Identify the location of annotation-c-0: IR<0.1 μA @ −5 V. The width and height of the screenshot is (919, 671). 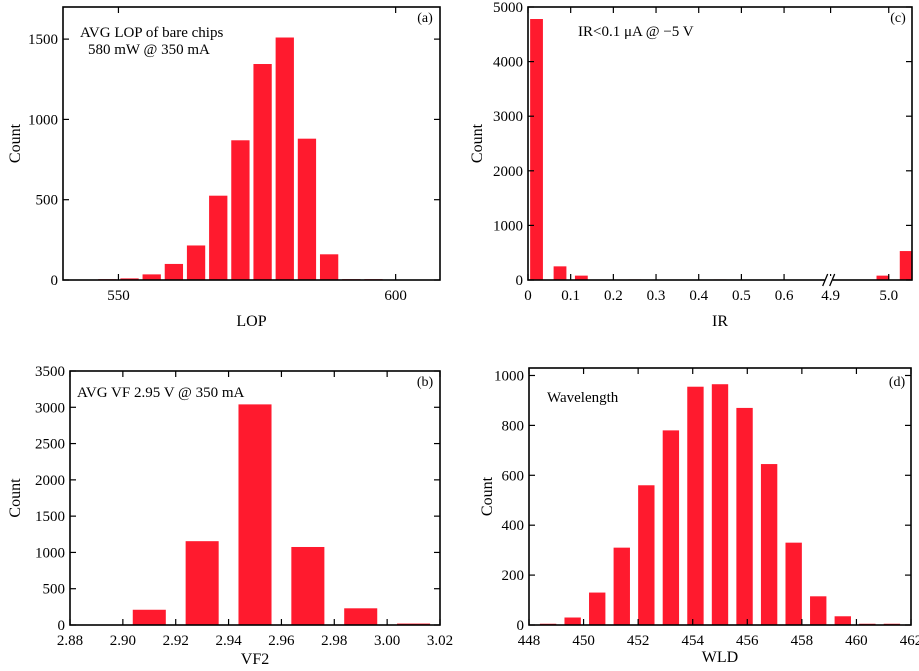
(636, 32).